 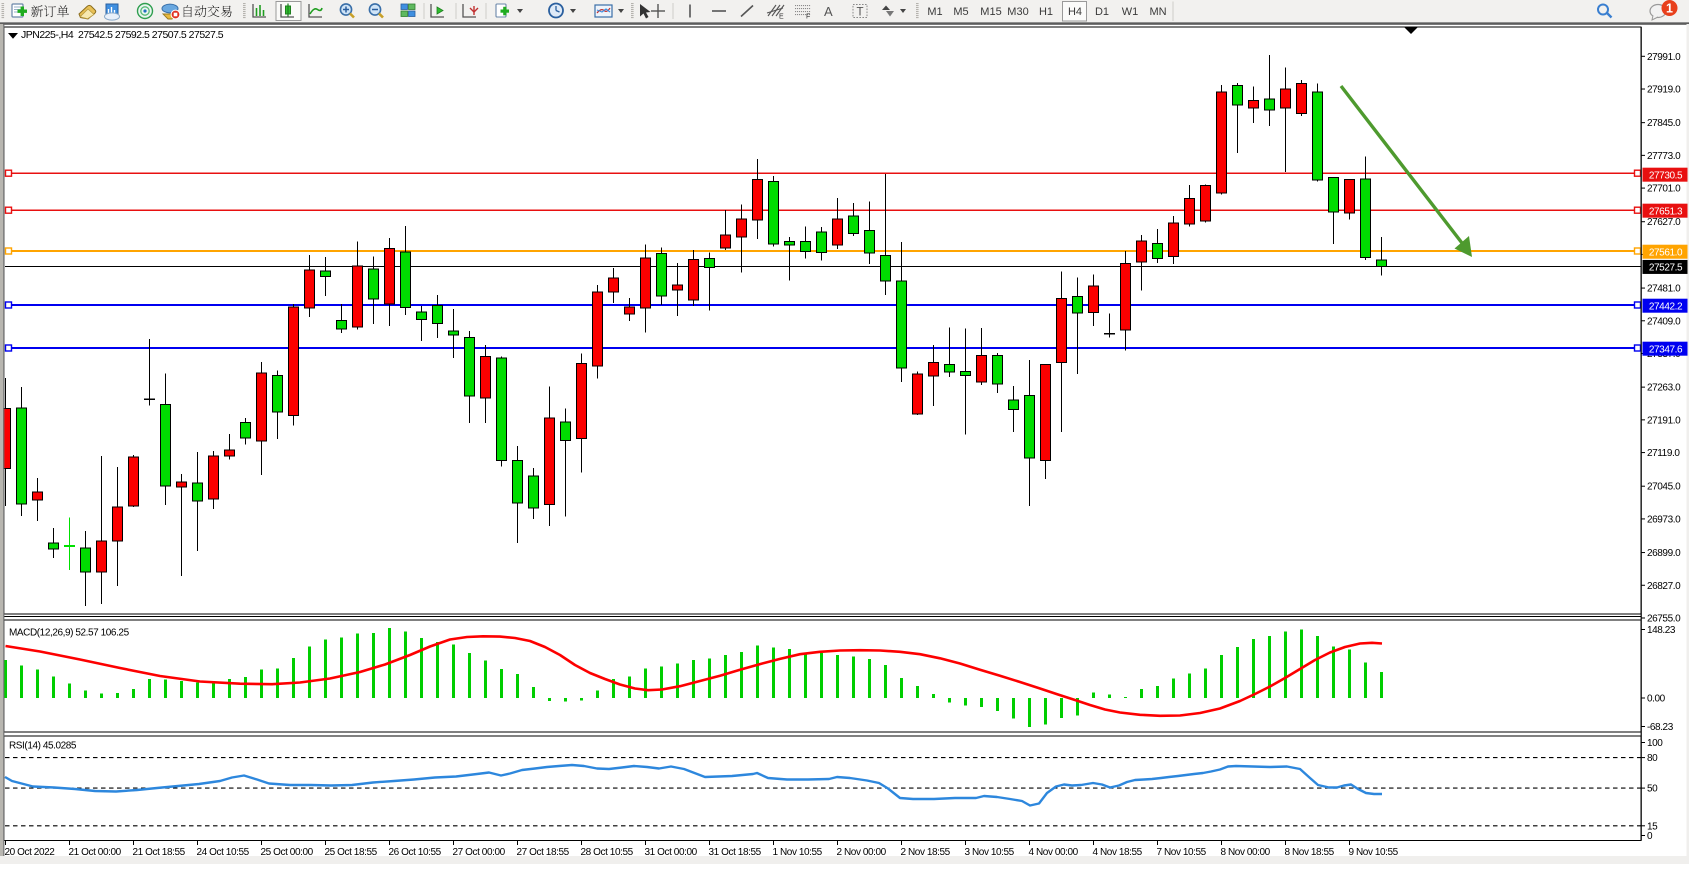 I want to click on svg-text: 27045.0, so click(x=1664, y=487).